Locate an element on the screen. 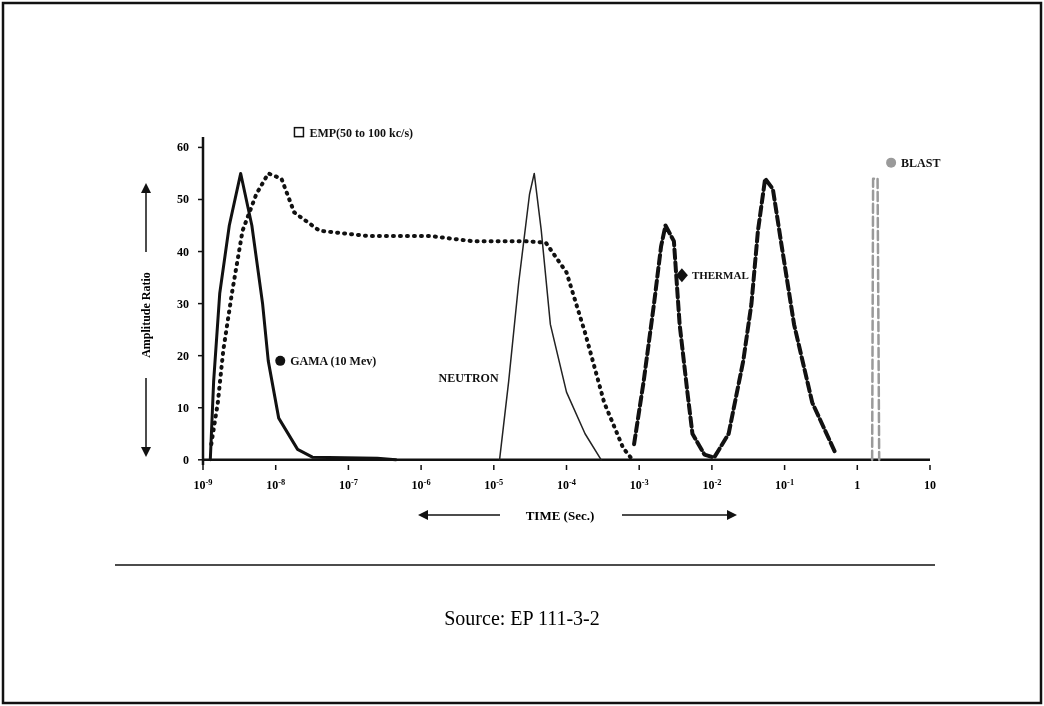  x-tick-label: 10$^{-7}$ is located at coordinates (348, 484).